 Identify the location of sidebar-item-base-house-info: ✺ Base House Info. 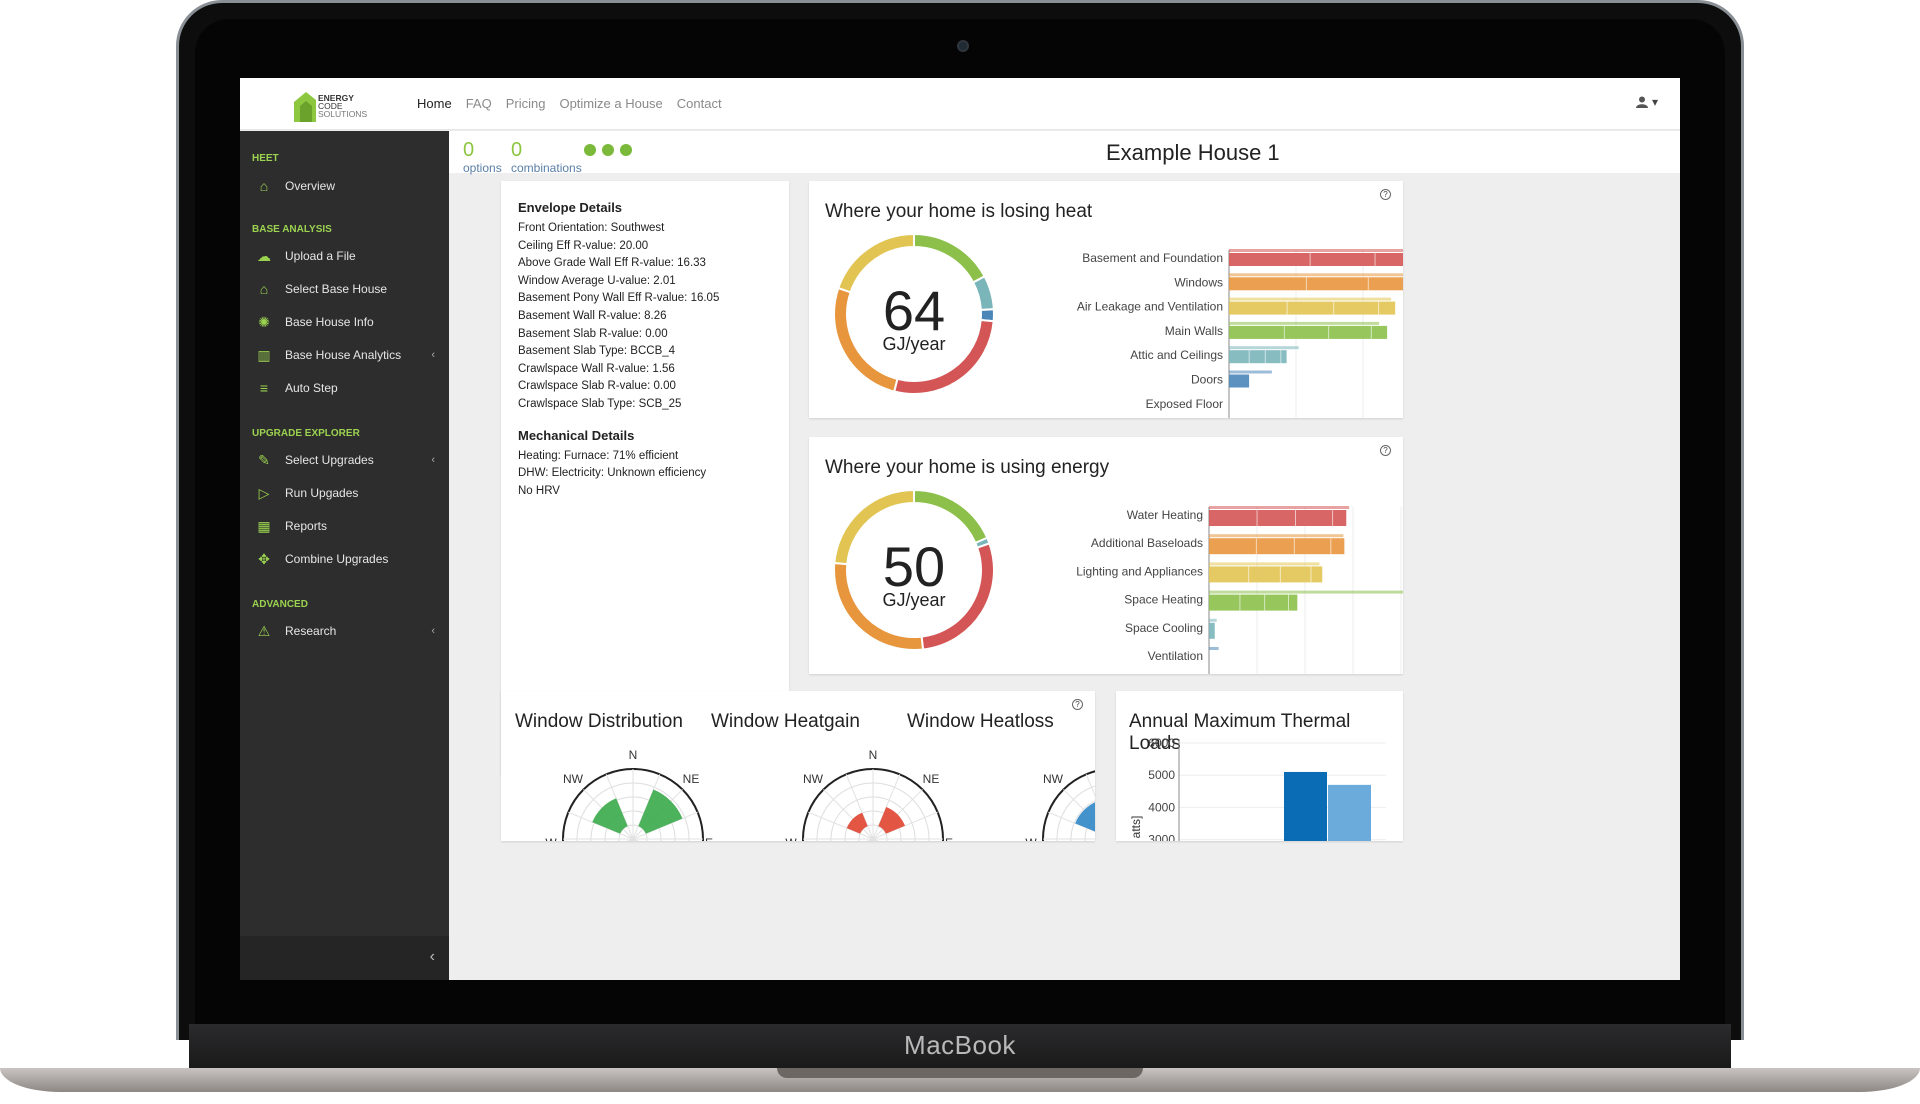
(344, 322).